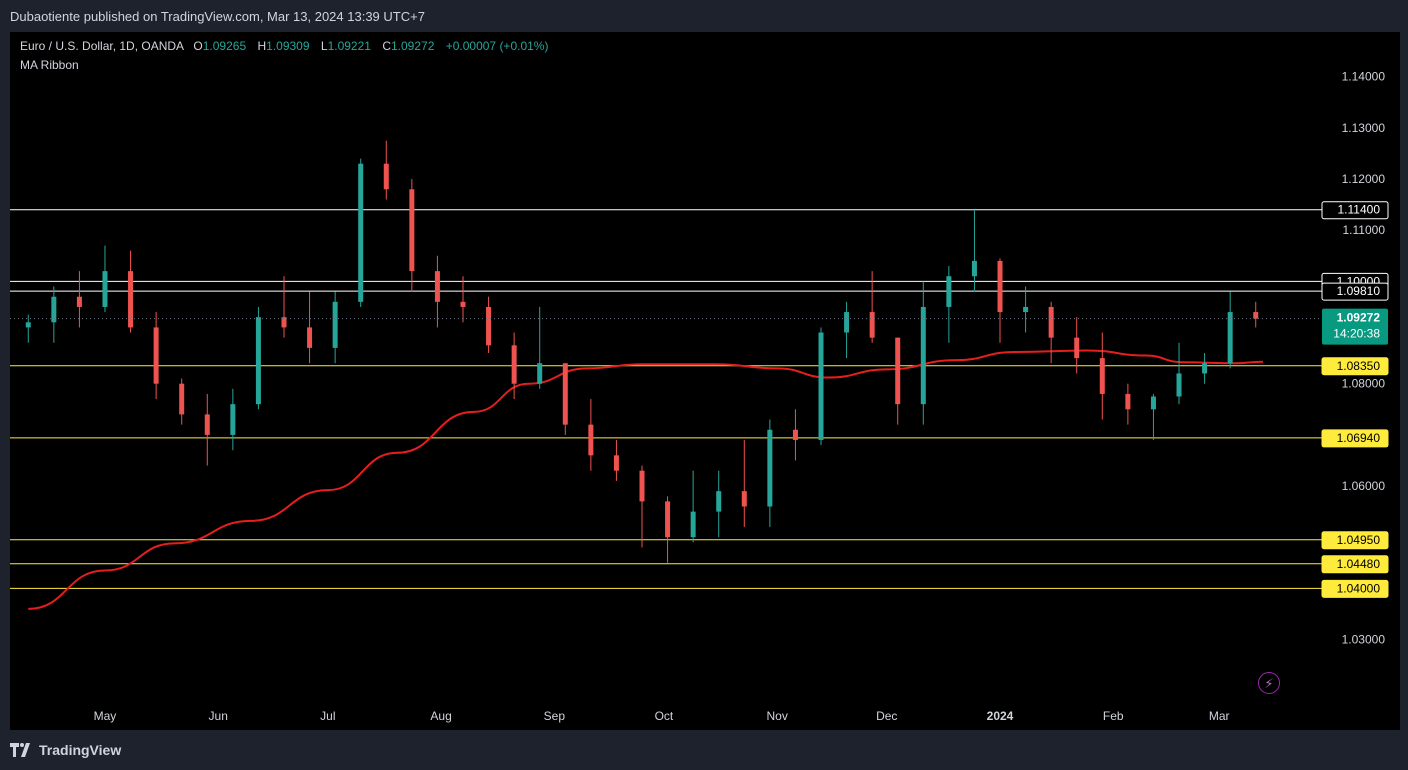 The image size is (1408, 770). Describe the element at coordinates (1359, 438) in the screenshot. I see `level-badge-label: 1.06940` at that location.